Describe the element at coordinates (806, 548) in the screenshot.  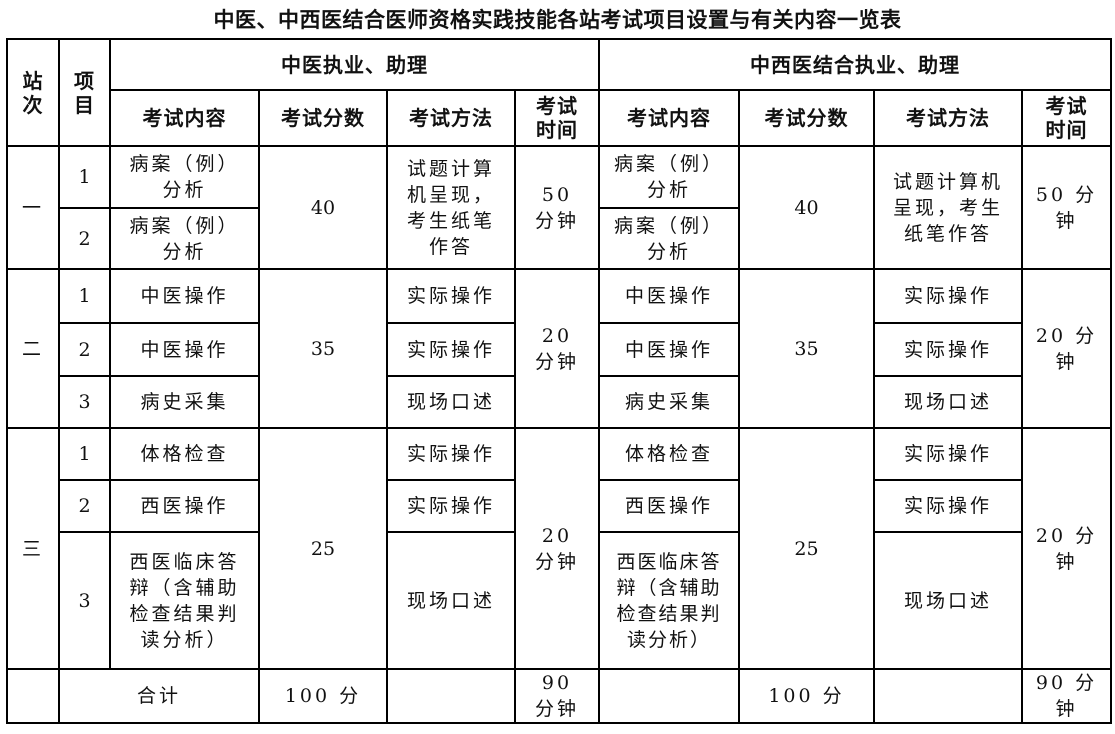
I see `int-score: 25` at that location.